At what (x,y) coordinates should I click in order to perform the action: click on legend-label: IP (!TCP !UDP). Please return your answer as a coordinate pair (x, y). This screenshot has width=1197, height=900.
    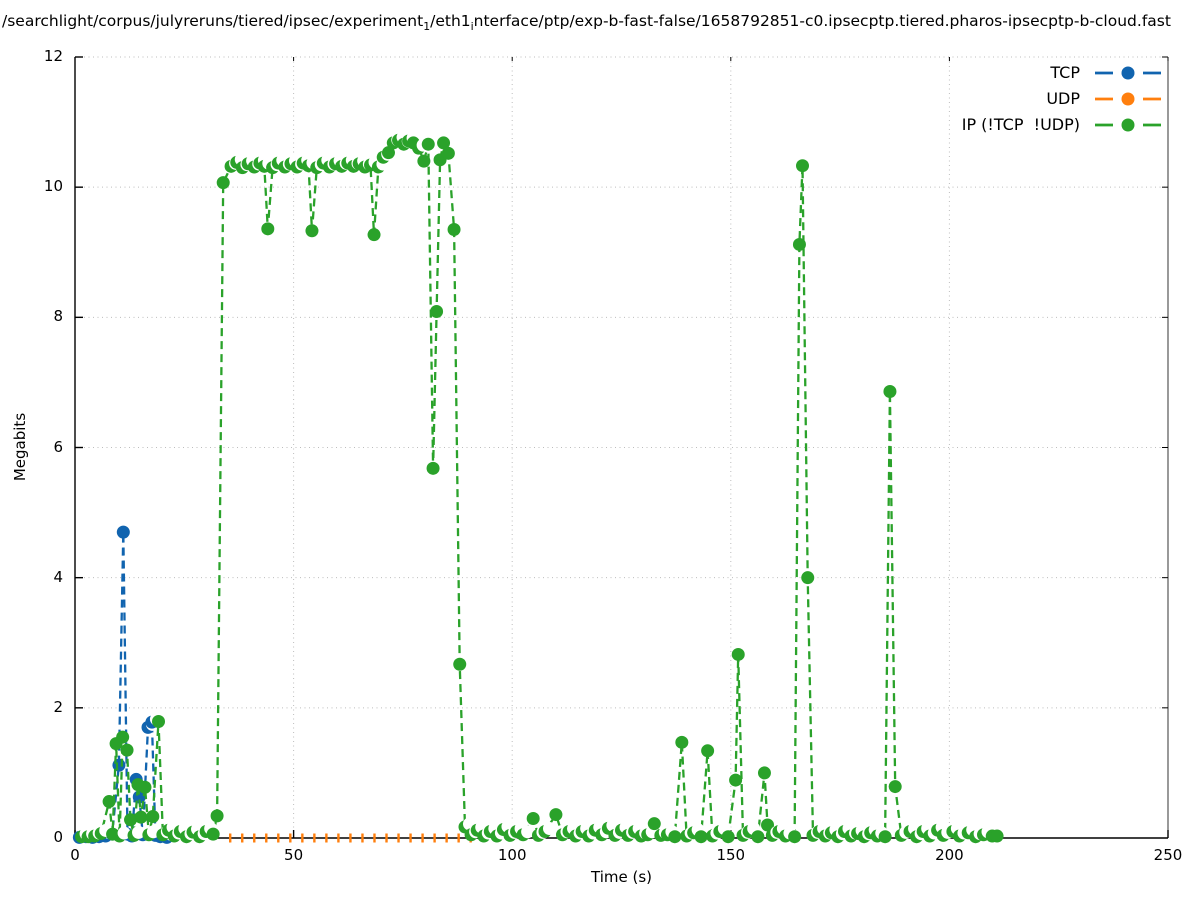
    Looking at the image, I should click on (1020, 124).